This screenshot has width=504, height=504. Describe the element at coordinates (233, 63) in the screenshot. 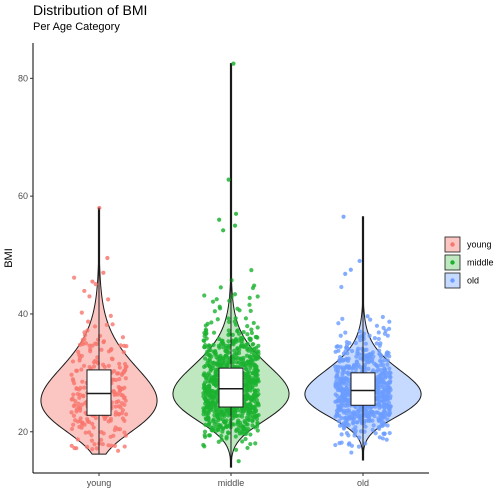

I see `outlier-point-middle` at that location.